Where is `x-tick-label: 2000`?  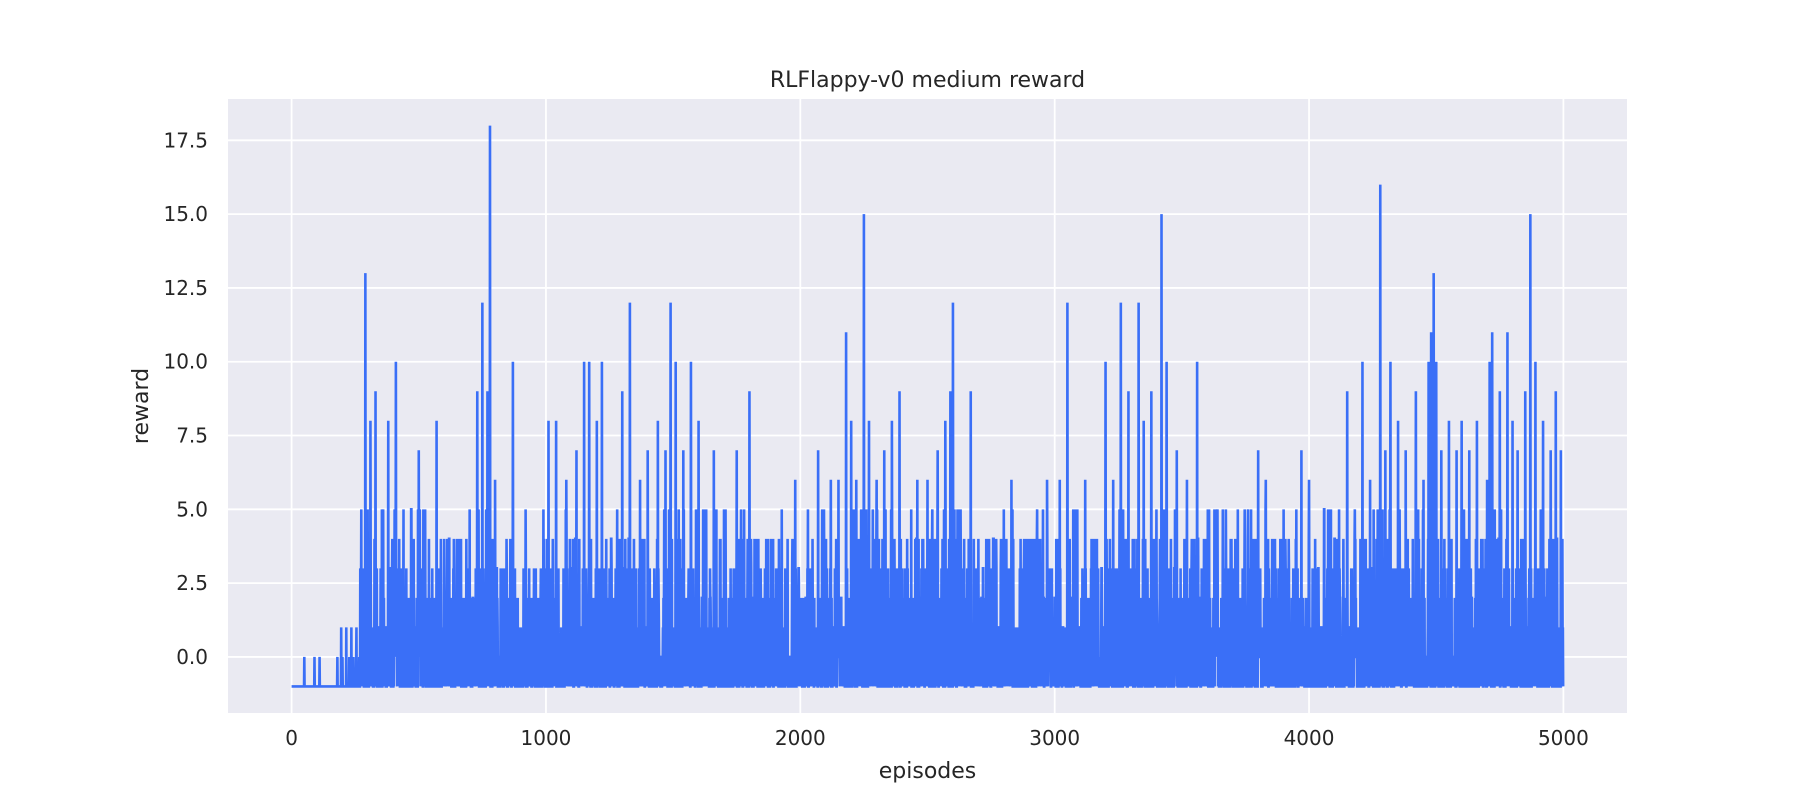
x-tick-label: 2000 is located at coordinates (800, 738).